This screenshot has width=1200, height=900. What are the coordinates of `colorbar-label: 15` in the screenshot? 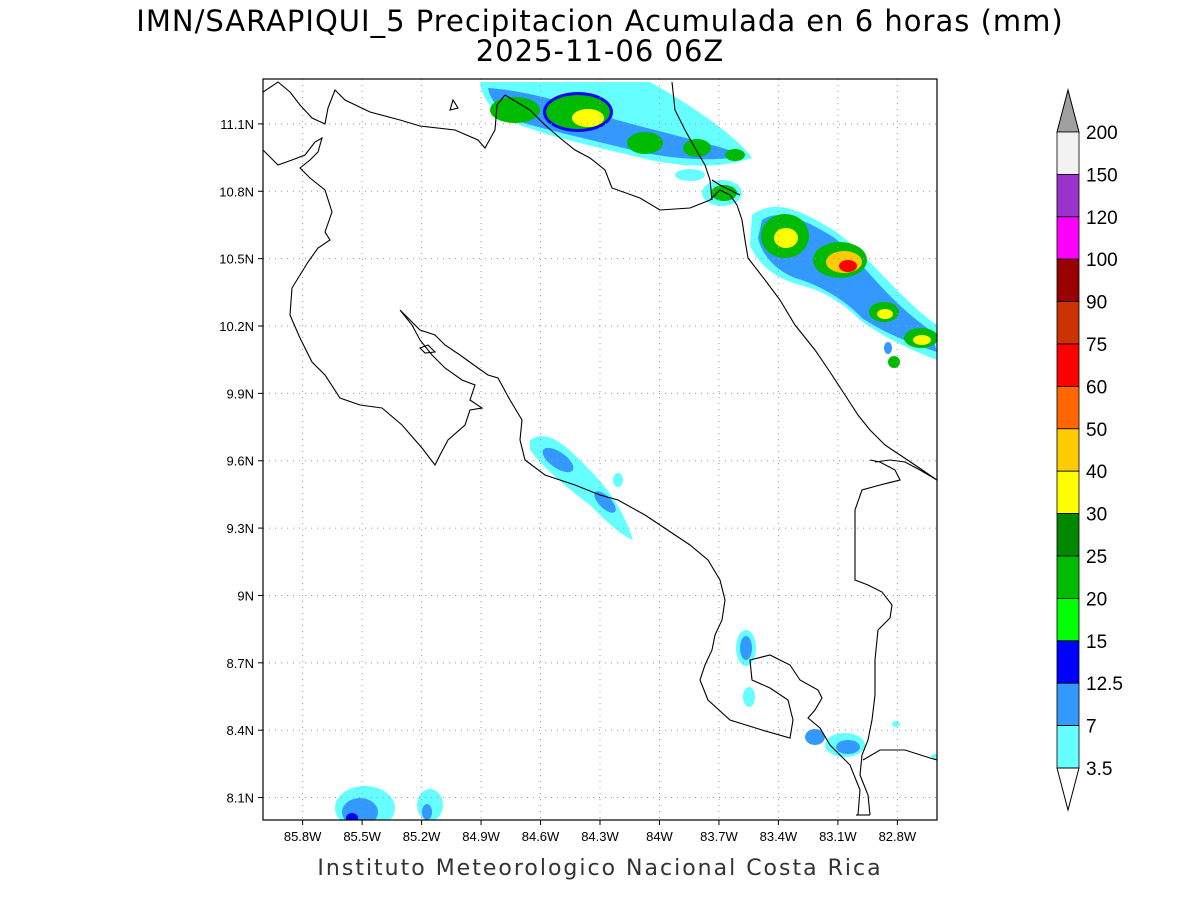 It's located at (1096, 642).